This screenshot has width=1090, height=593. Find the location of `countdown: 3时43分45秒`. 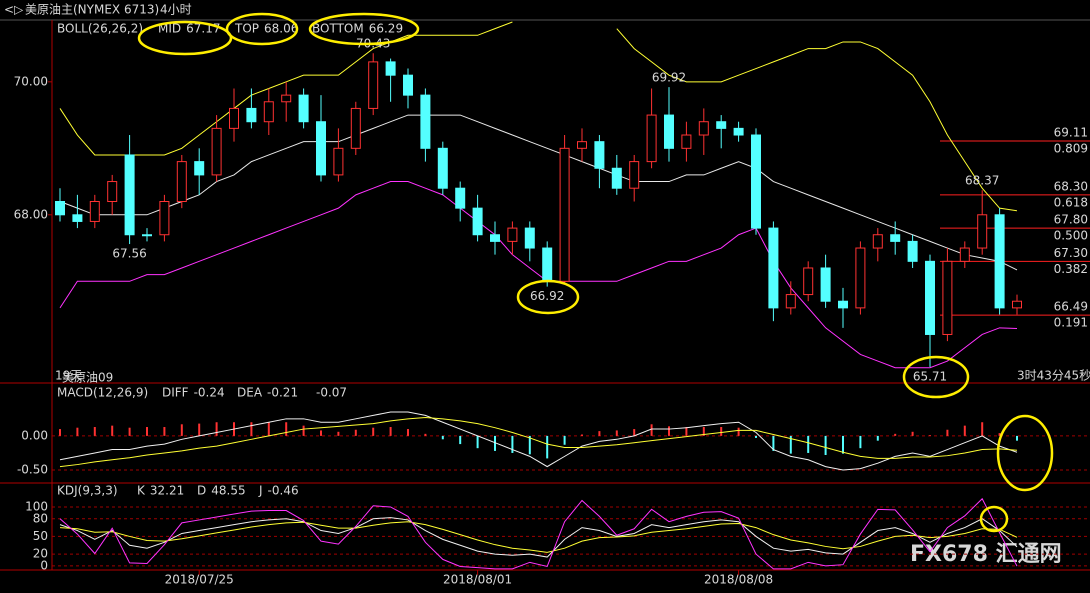

countdown: 3时43分45秒 is located at coordinates (1053, 376).